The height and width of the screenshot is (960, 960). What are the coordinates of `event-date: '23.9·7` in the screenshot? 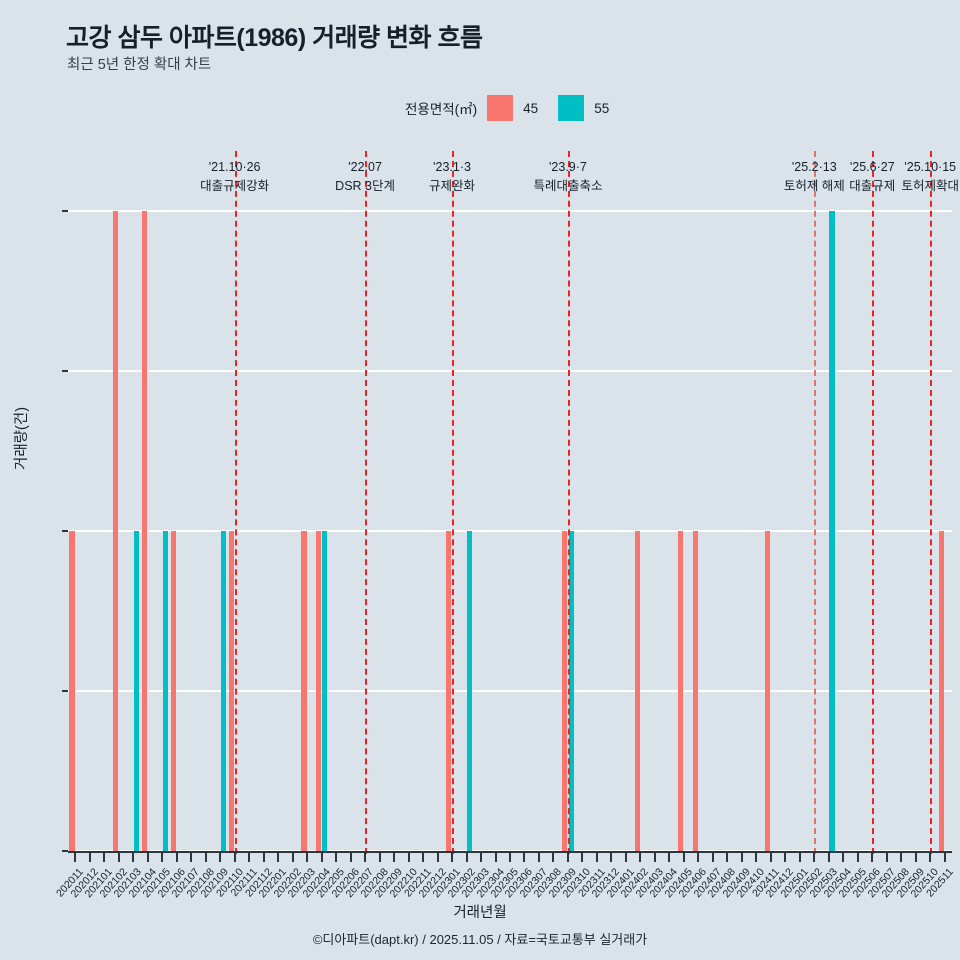 It's located at (568, 167).